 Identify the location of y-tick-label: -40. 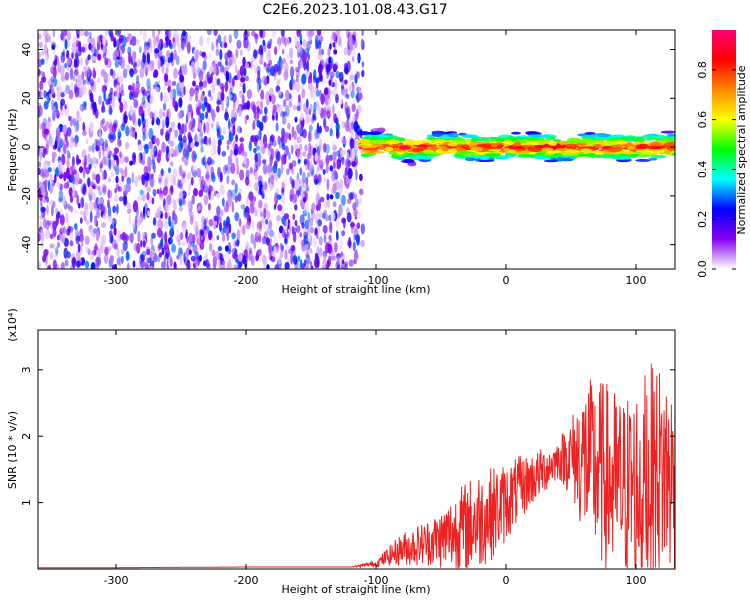
(26, 245).